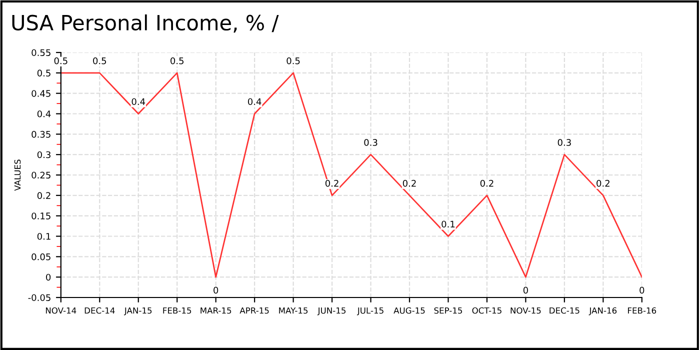 Image resolution: width=700 pixels, height=350 pixels. Describe the element at coordinates (370, 311) in the screenshot. I see `x-tick-label: JUL-15` at that location.